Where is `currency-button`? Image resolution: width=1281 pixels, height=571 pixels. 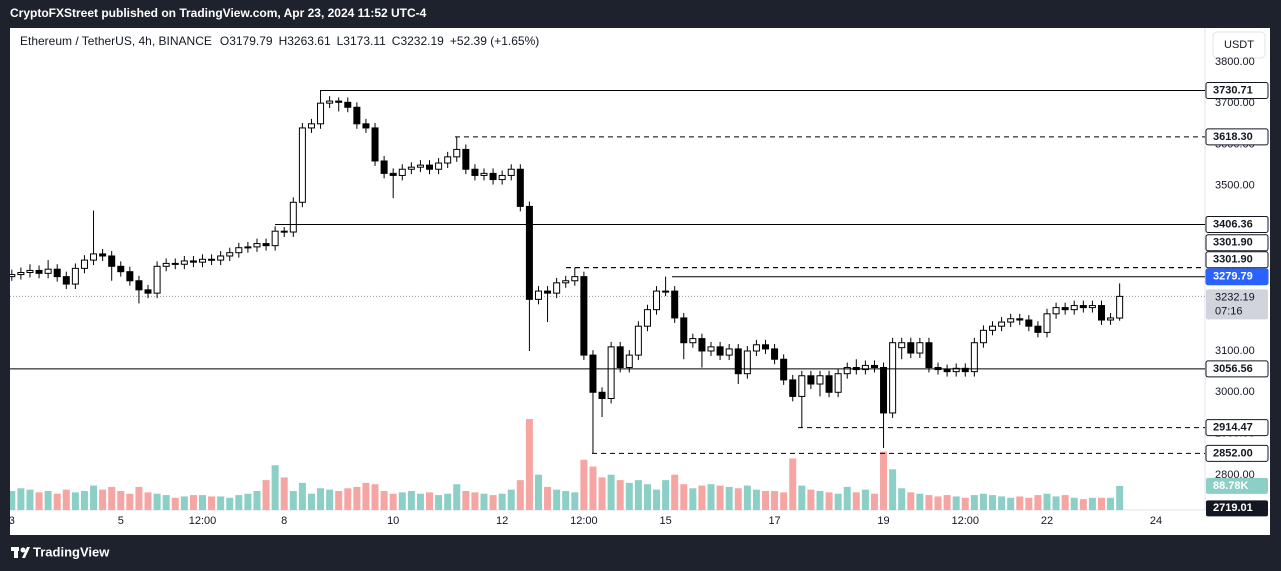 currency-button is located at coordinates (1239, 45).